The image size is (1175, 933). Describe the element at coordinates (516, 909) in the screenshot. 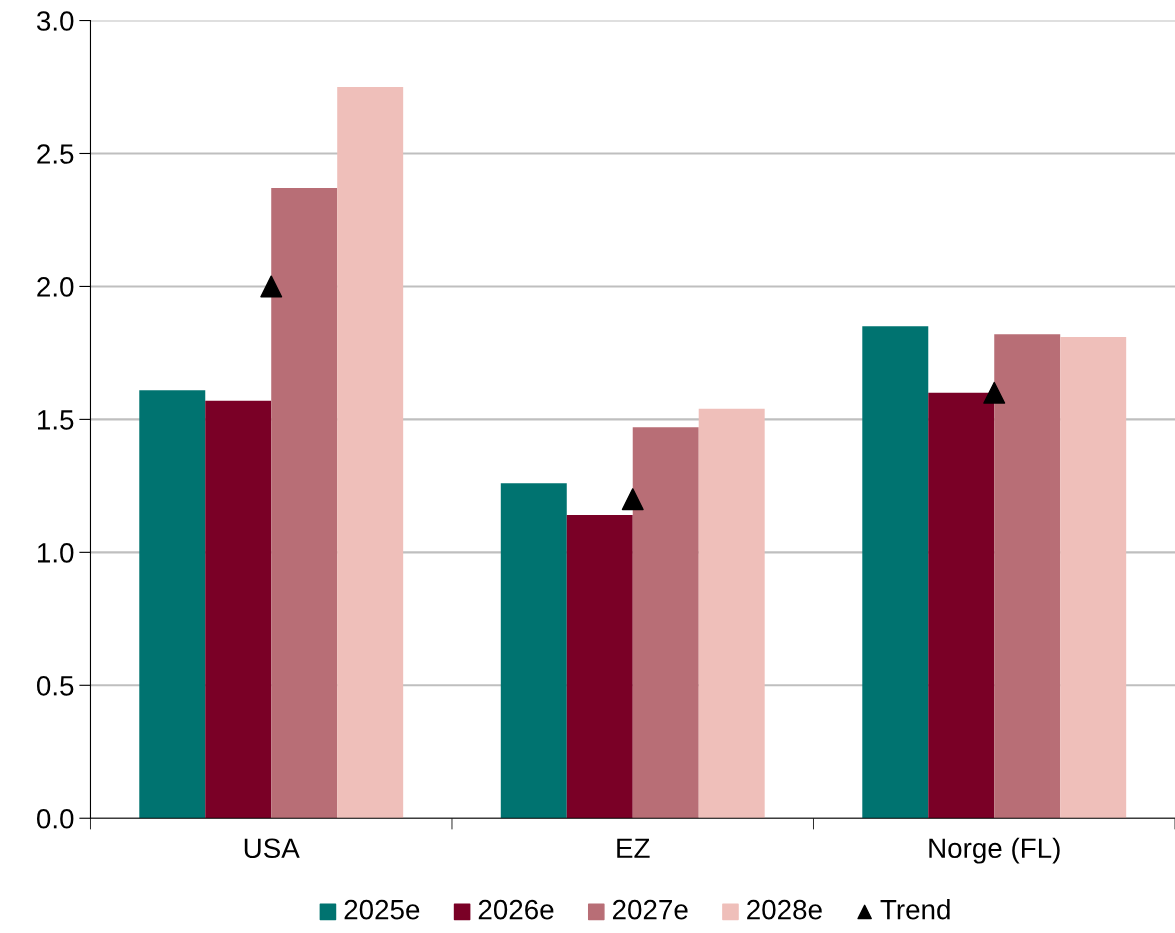

I see `legend-label: 2026e` at that location.